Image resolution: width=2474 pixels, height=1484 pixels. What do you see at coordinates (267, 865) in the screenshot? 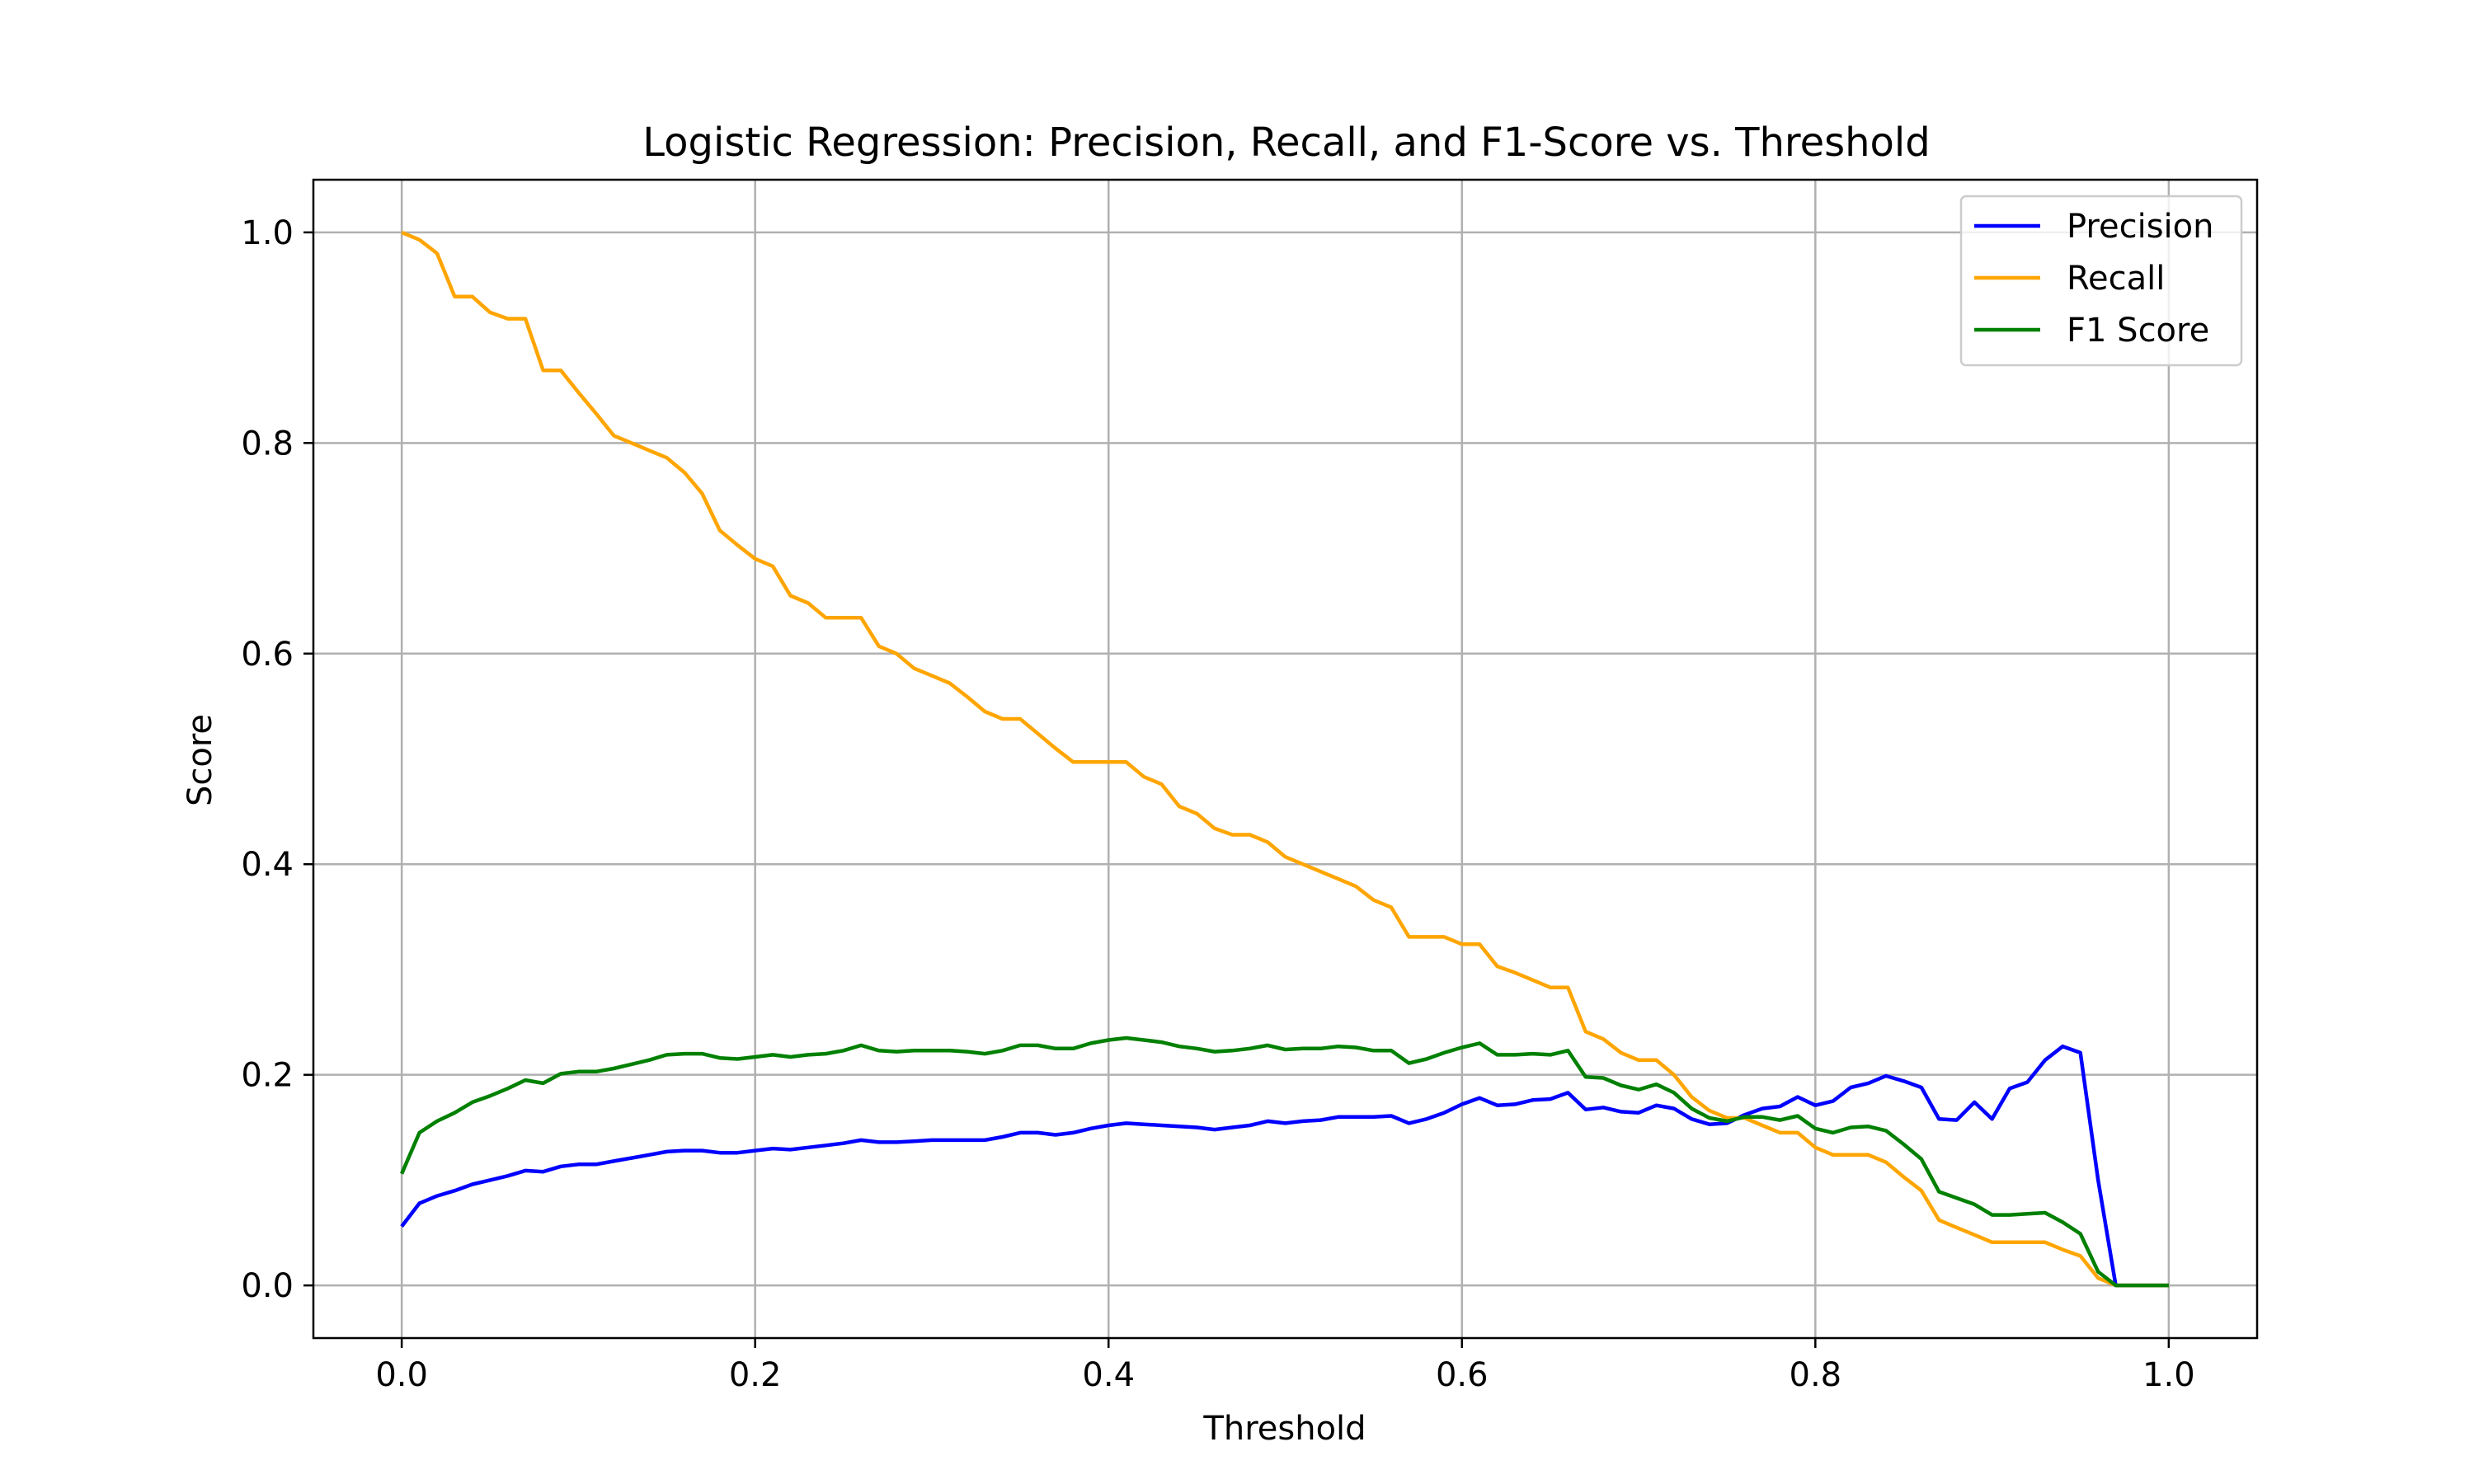
I see `y-tick-label: 0.4` at bounding box center [267, 865].